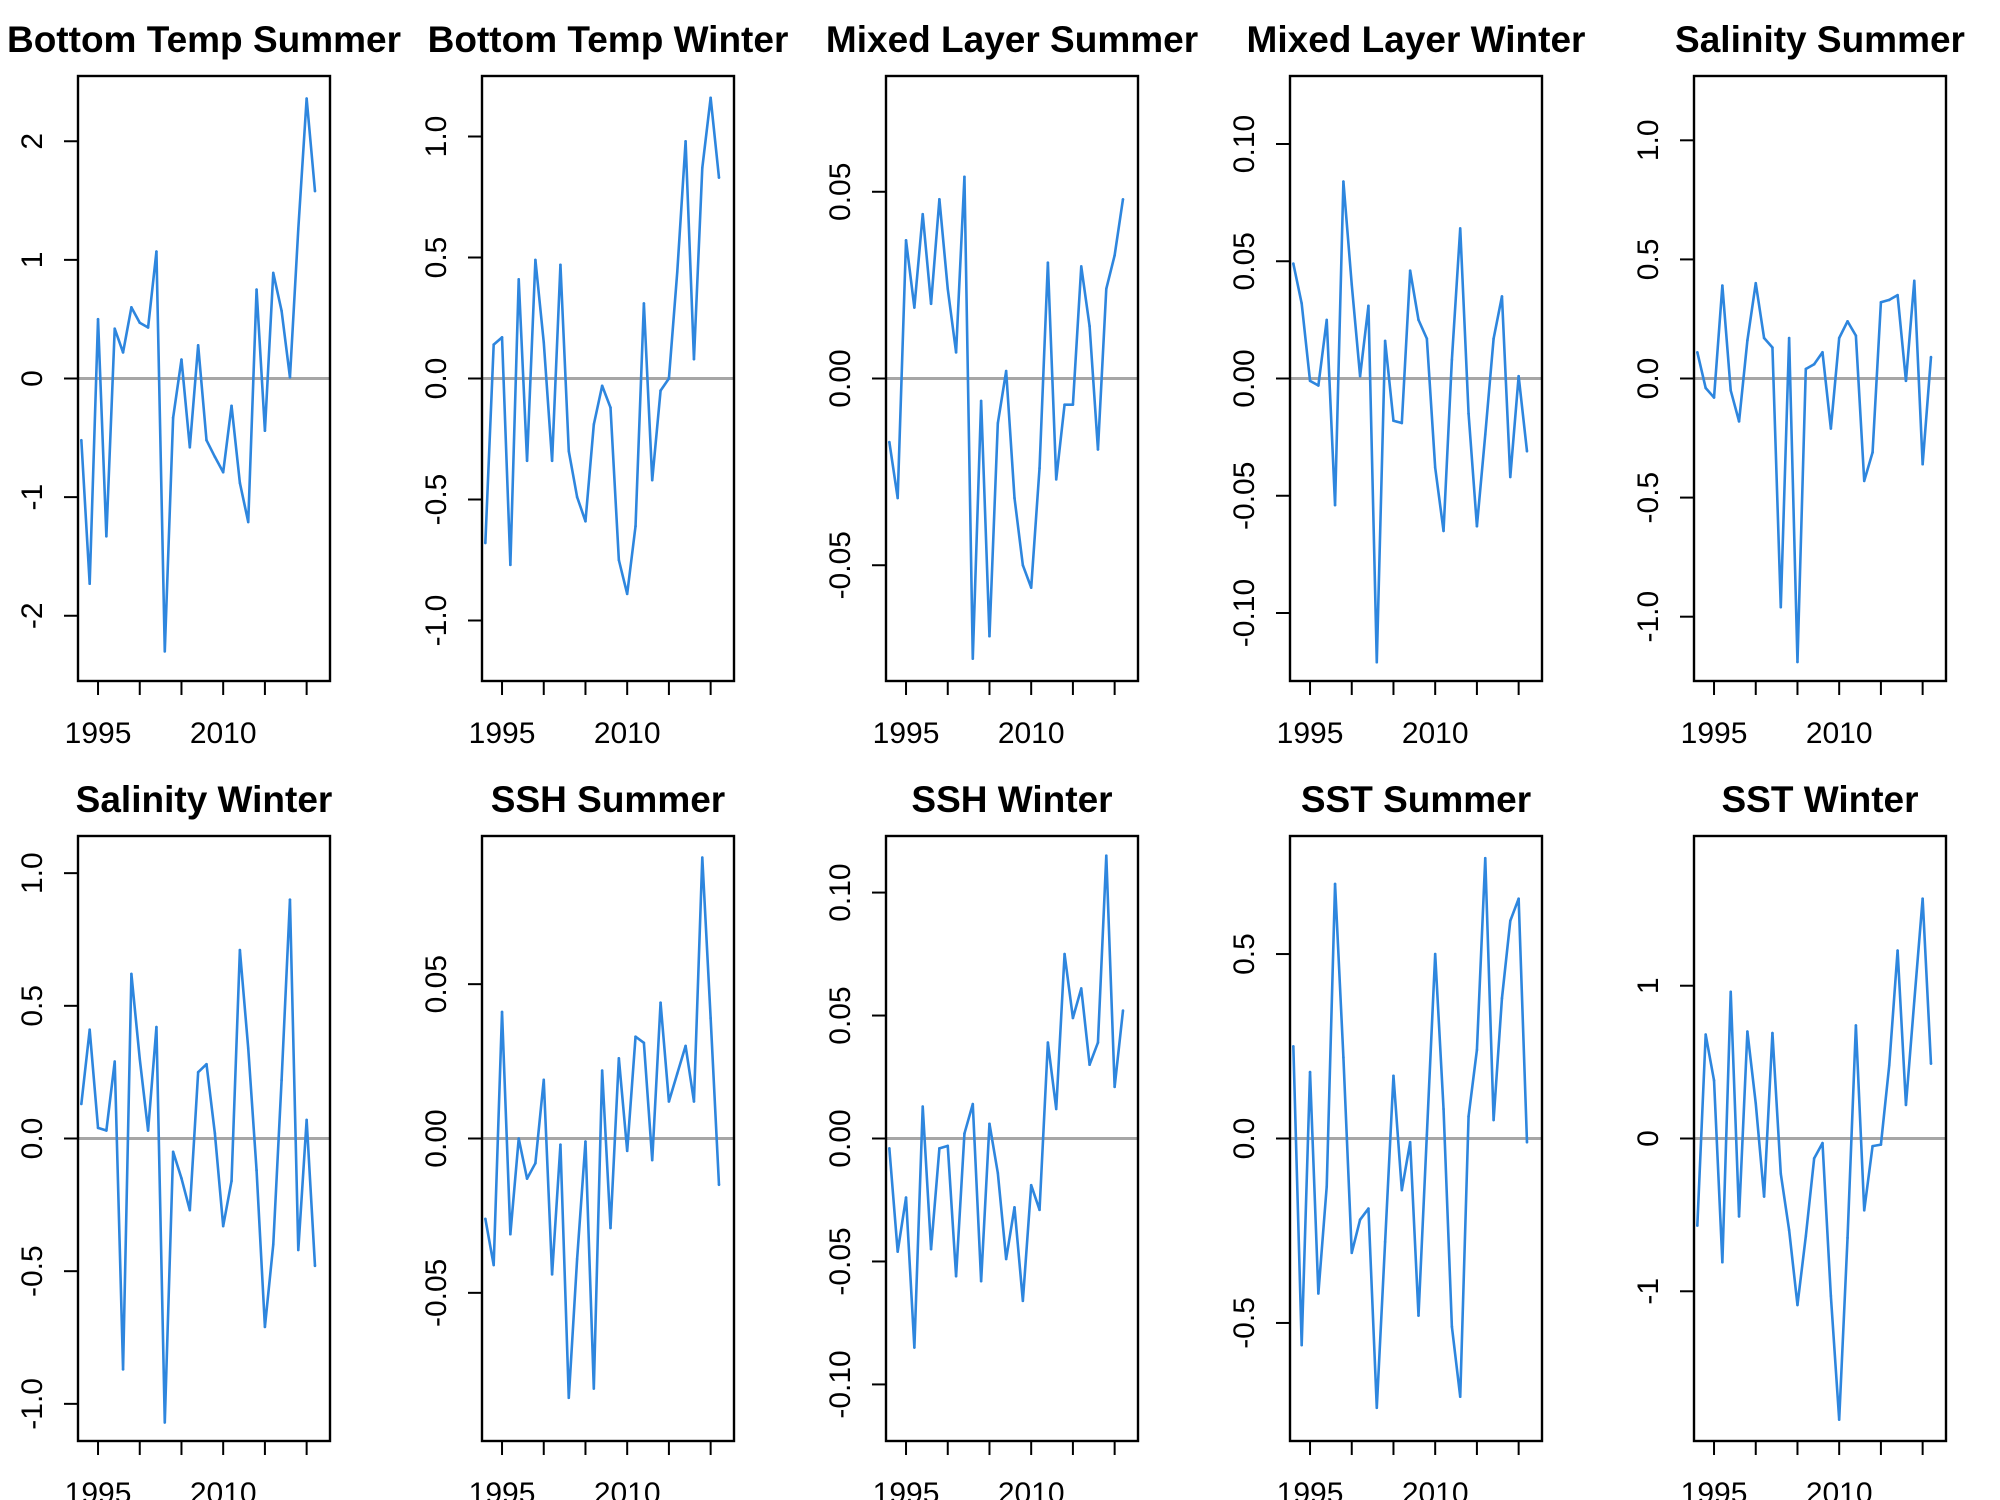 The width and height of the screenshot is (2000, 1500). I want to click on y-tick-label: 0.05, so click(840, 1015).